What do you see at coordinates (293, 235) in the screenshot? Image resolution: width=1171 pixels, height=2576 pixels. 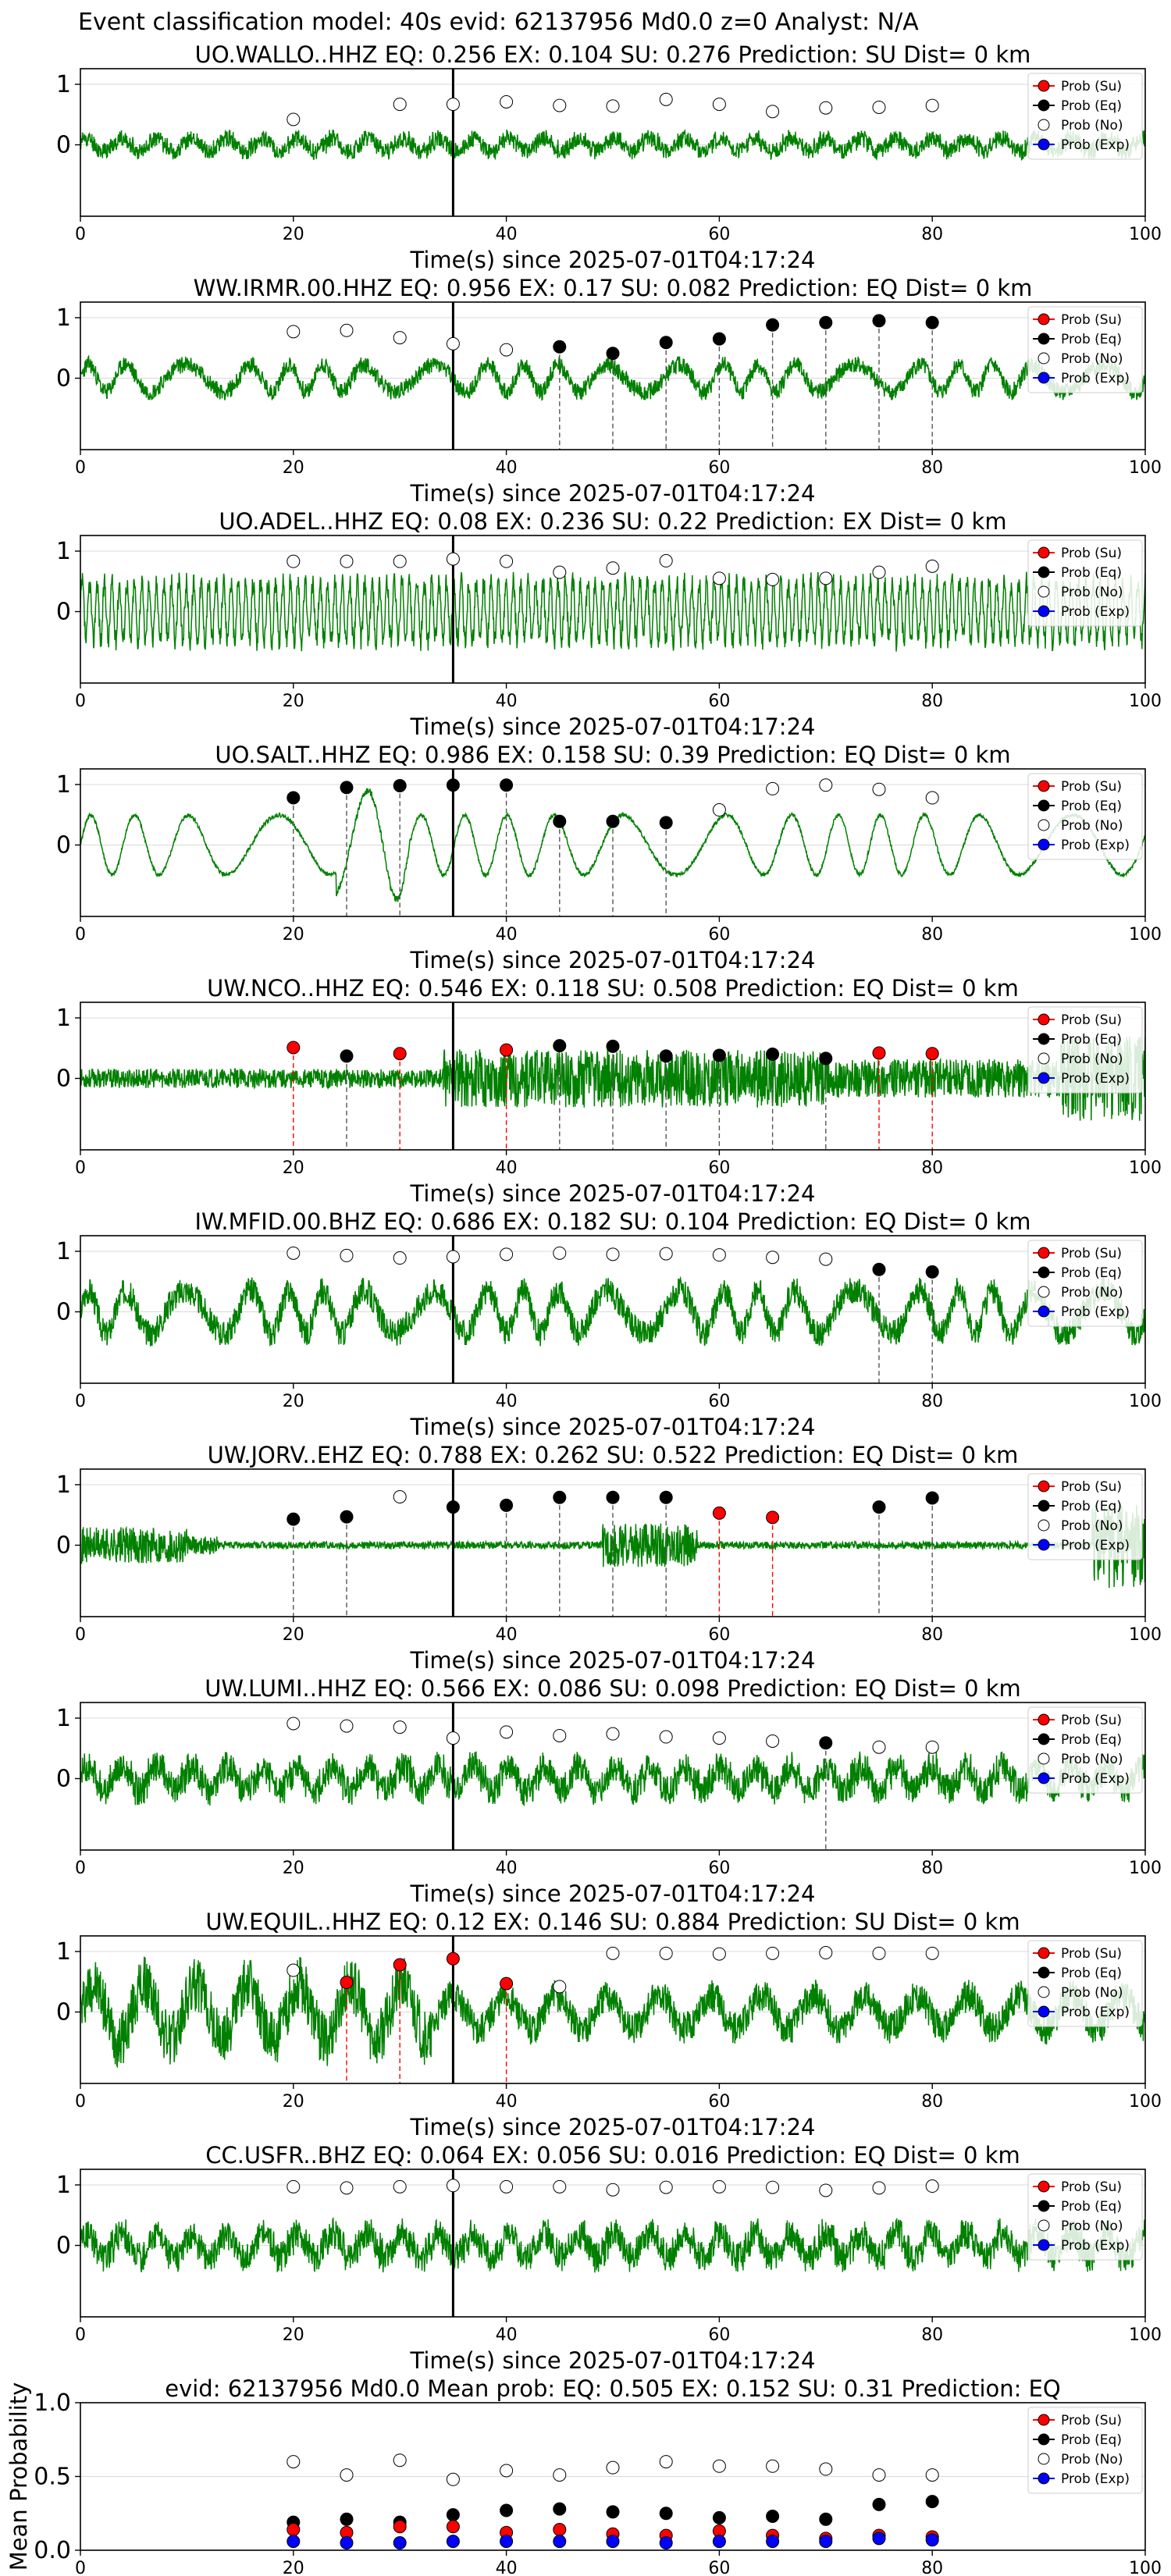 I see `x-tick-label: 20` at bounding box center [293, 235].